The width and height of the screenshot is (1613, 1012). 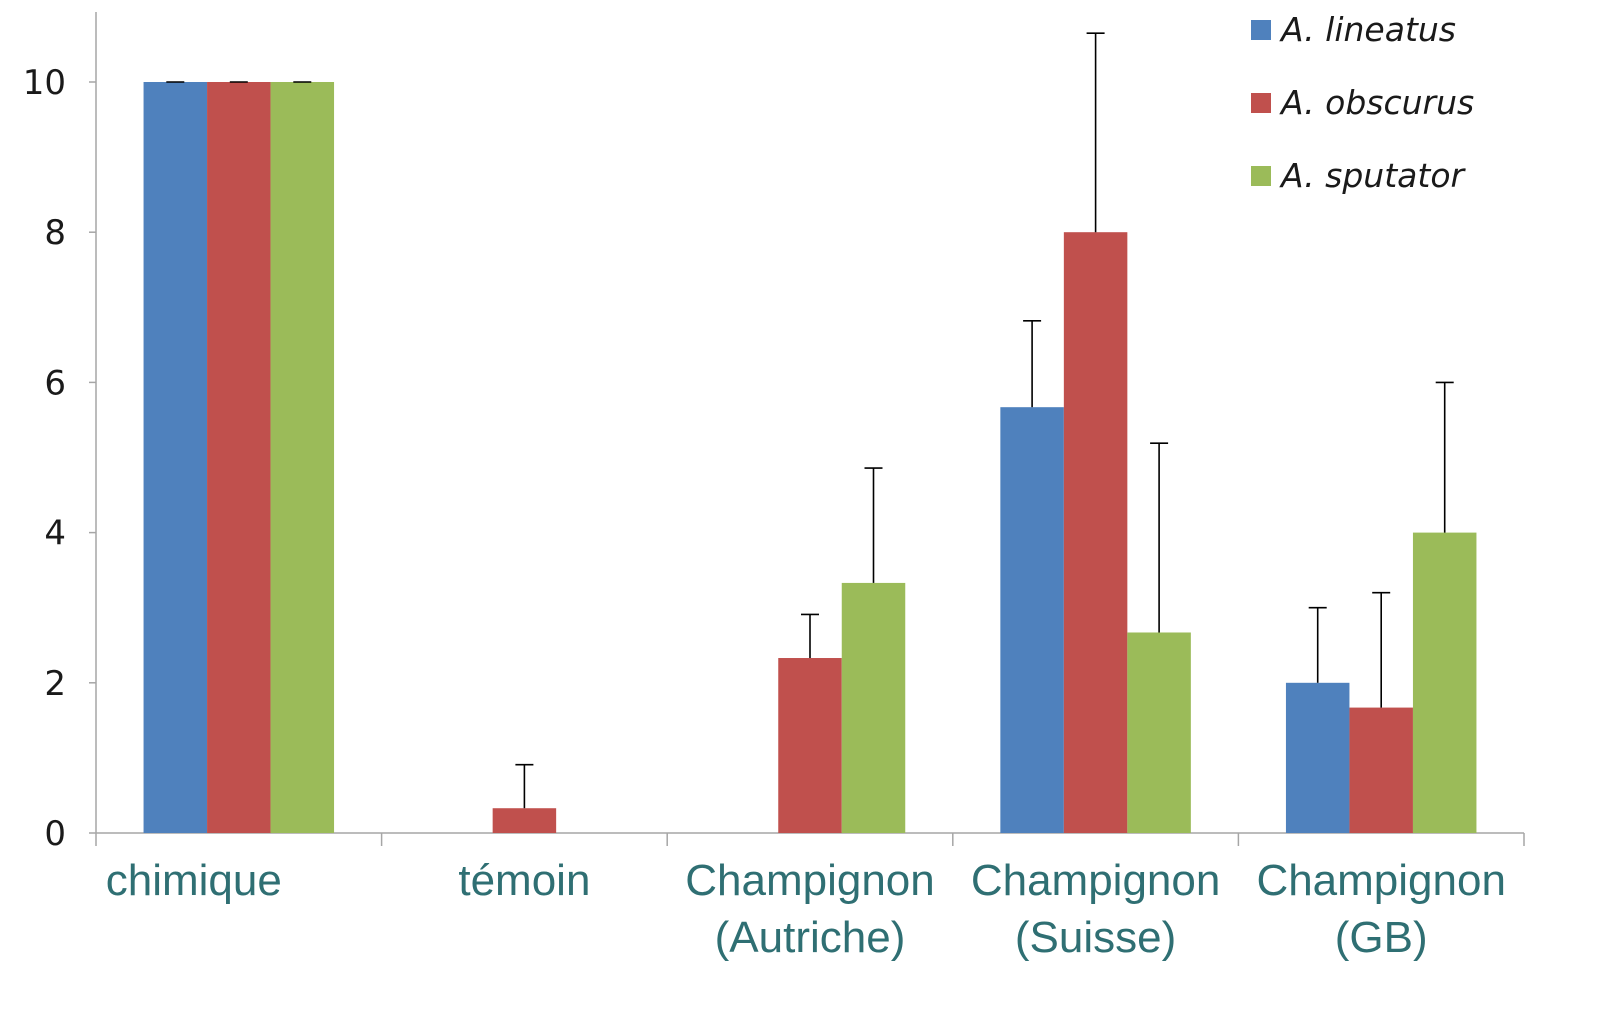 I want to click on x-category-label: Champignon (Autriche), so click(x=810, y=909).